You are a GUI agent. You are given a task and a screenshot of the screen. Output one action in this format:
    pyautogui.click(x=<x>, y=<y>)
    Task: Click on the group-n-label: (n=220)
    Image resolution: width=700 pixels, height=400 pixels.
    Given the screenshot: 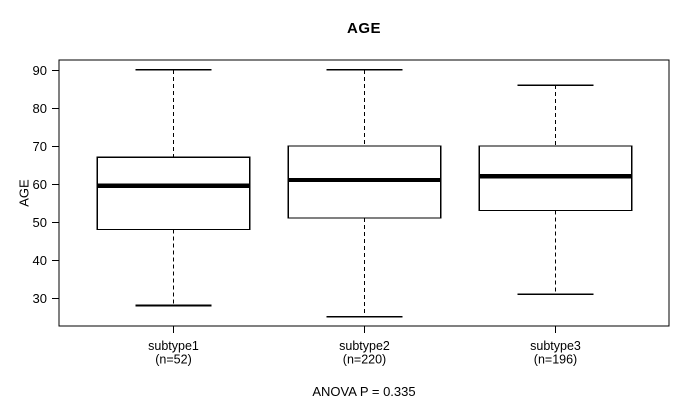 What is the action you would take?
    pyautogui.click(x=364, y=360)
    